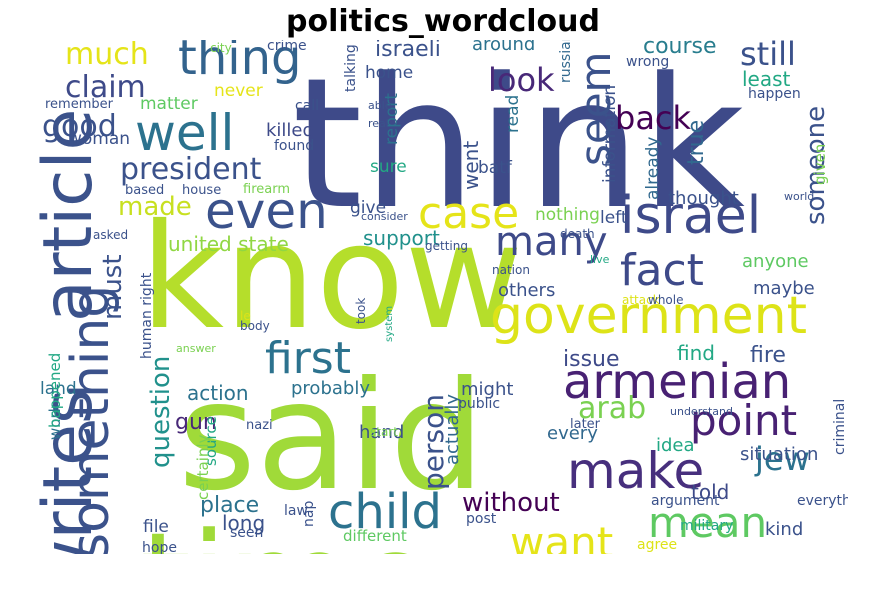 Image resolution: width=886 pixels, height=594 pixels. I want to click on word-certainly: certainly, so click(203, 467).